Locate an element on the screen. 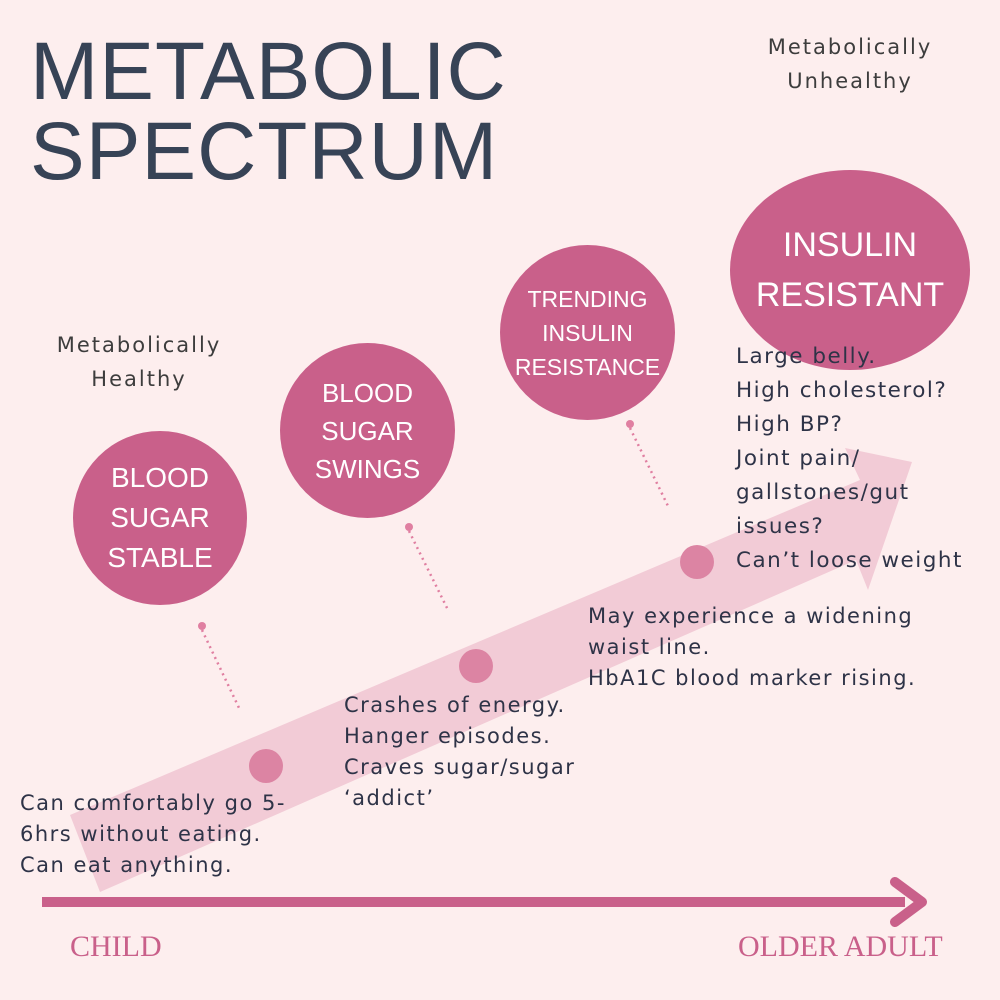  axis-start-label: CHILD is located at coordinates (116, 946).